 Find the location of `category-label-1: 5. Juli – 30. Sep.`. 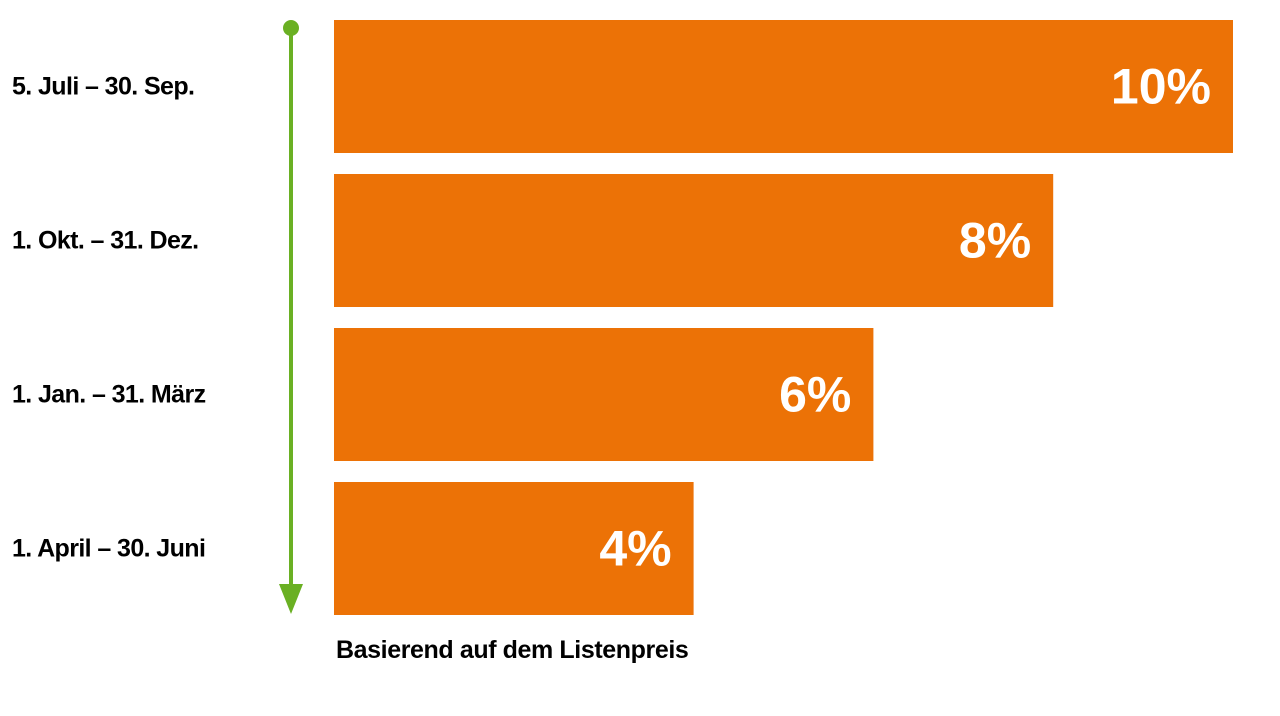

category-label-1: 5. Juli – 30. Sep. is located at coordinates (103, 87).